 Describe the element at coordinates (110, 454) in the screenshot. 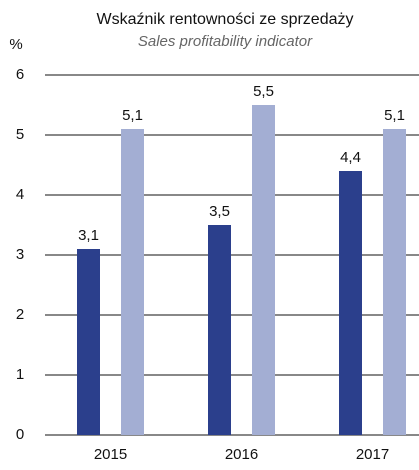

I see `x-tick-label: 2015` at that location.